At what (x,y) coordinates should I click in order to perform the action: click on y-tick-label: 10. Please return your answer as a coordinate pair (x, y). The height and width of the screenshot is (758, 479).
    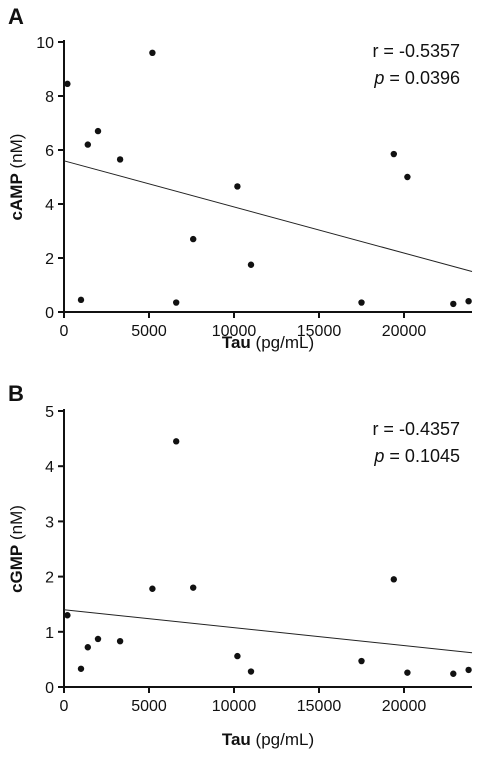
    Looking at the image, I should click on (45, 43).